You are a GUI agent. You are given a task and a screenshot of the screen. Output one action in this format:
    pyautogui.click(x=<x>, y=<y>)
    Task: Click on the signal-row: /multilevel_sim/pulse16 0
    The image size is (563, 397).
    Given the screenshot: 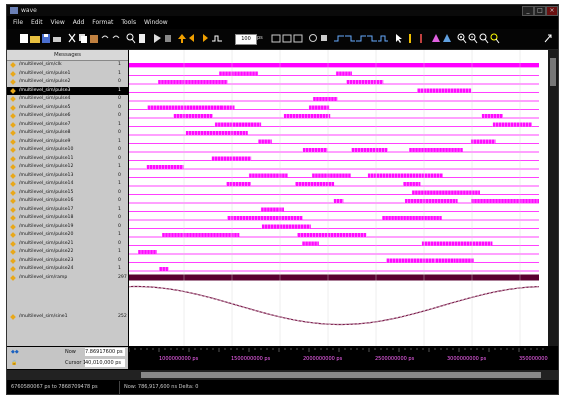 What is the action you would take?
    pyautogui.click(x=67, y=201)
    